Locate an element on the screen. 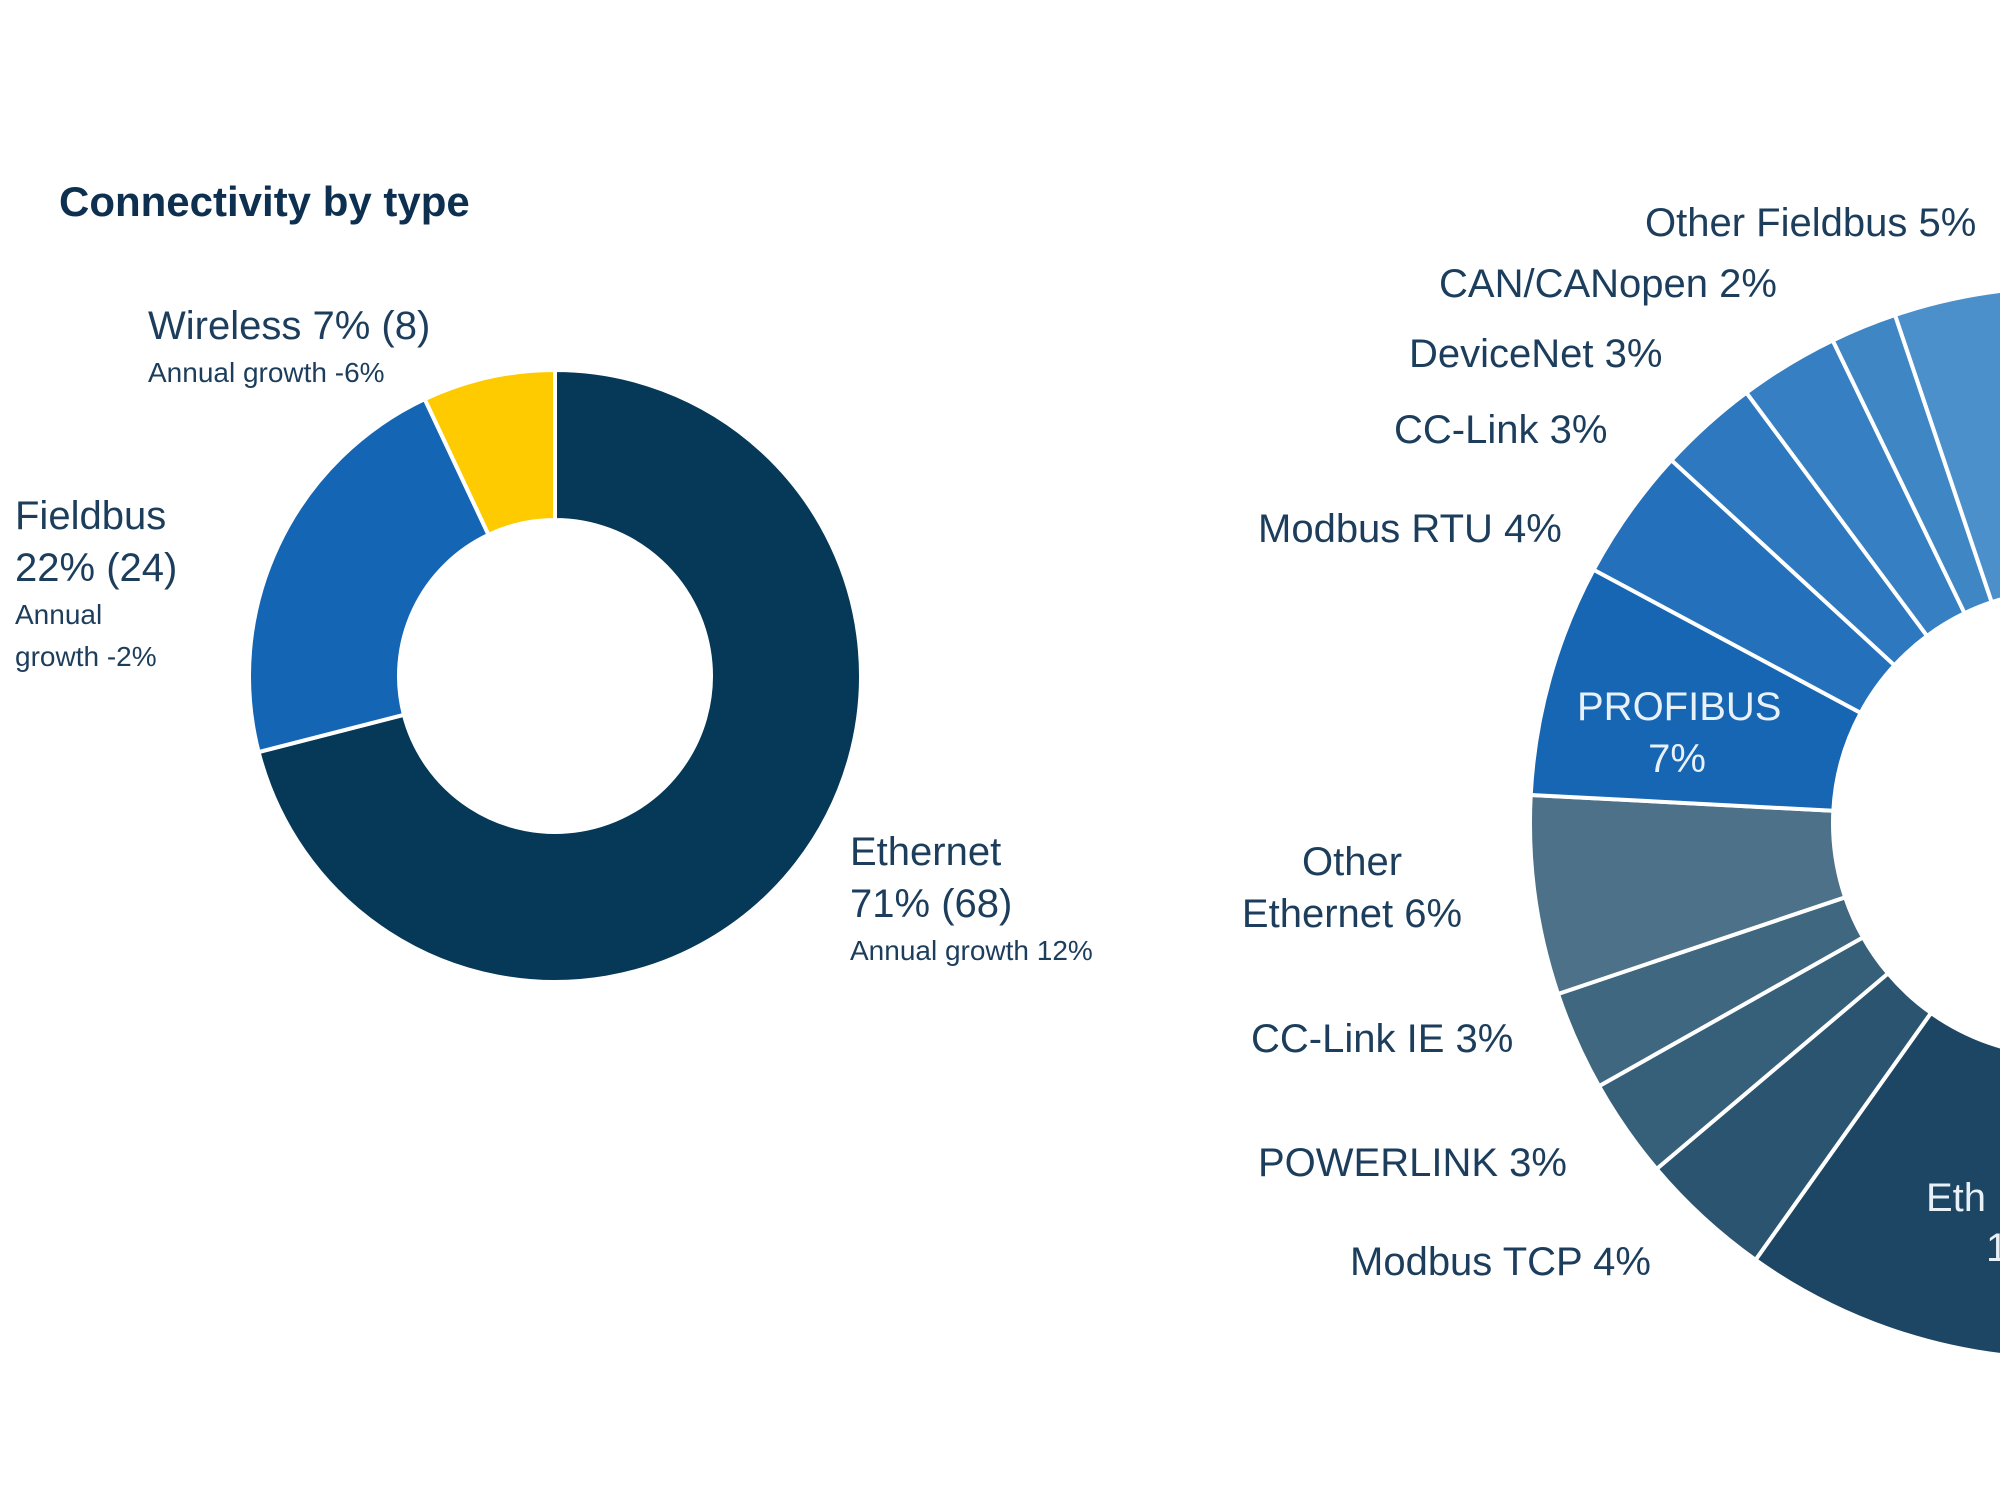 This screenshot has width=2000, height=1500. value-label: 6% is located at coordinates (1433, 914).